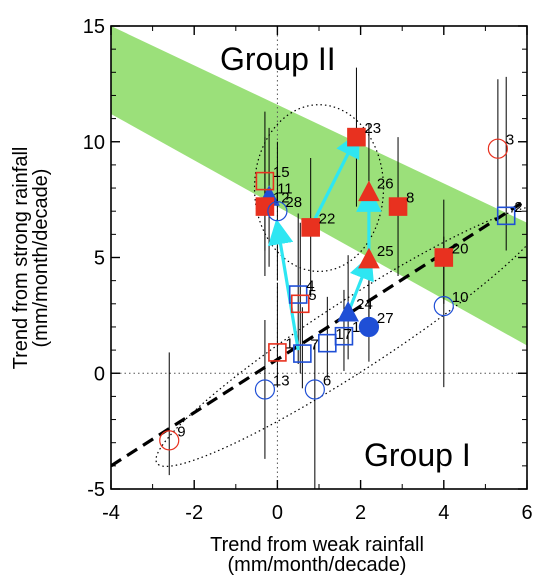  Describe the element at coordinates (99, 374) in the screenshot. I see `y-tick-label: 0` at that location.